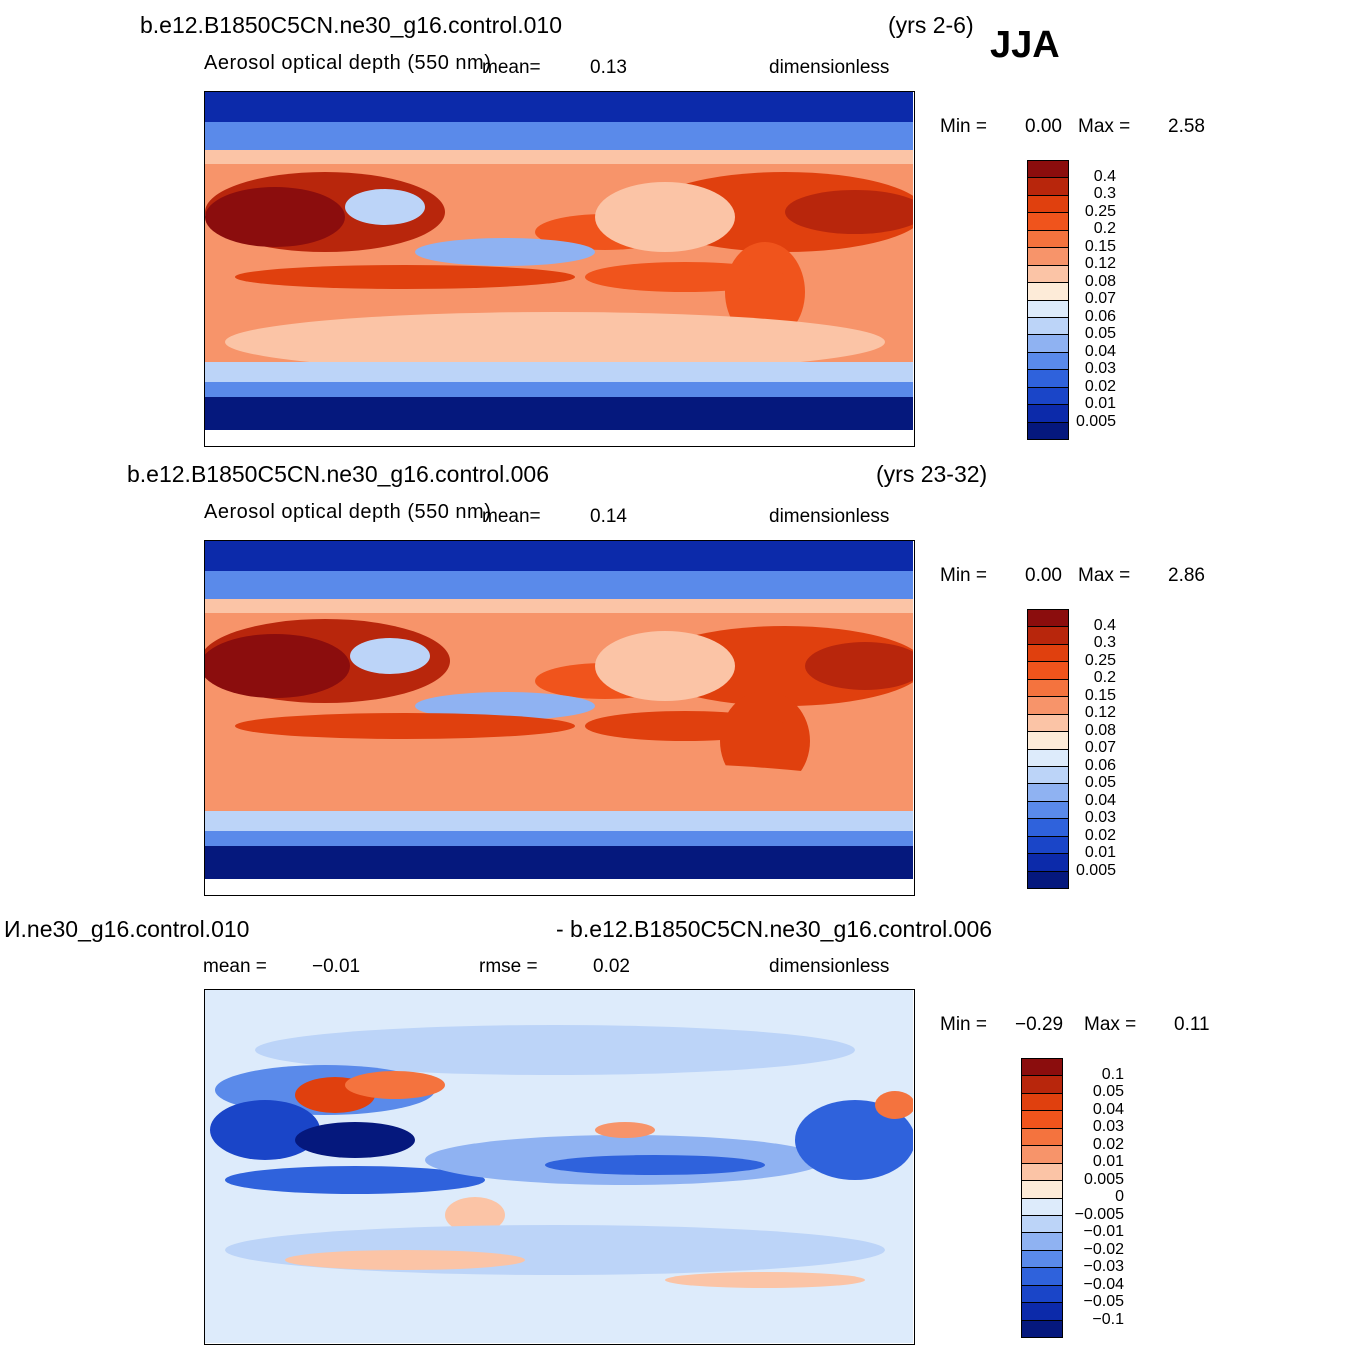 This screenshot has width=1358, height=1358. What do you see at coordinates (829, 67) in the screenshot?
I see `panel1-units: dimensionless` at bounding box center [829, 67].